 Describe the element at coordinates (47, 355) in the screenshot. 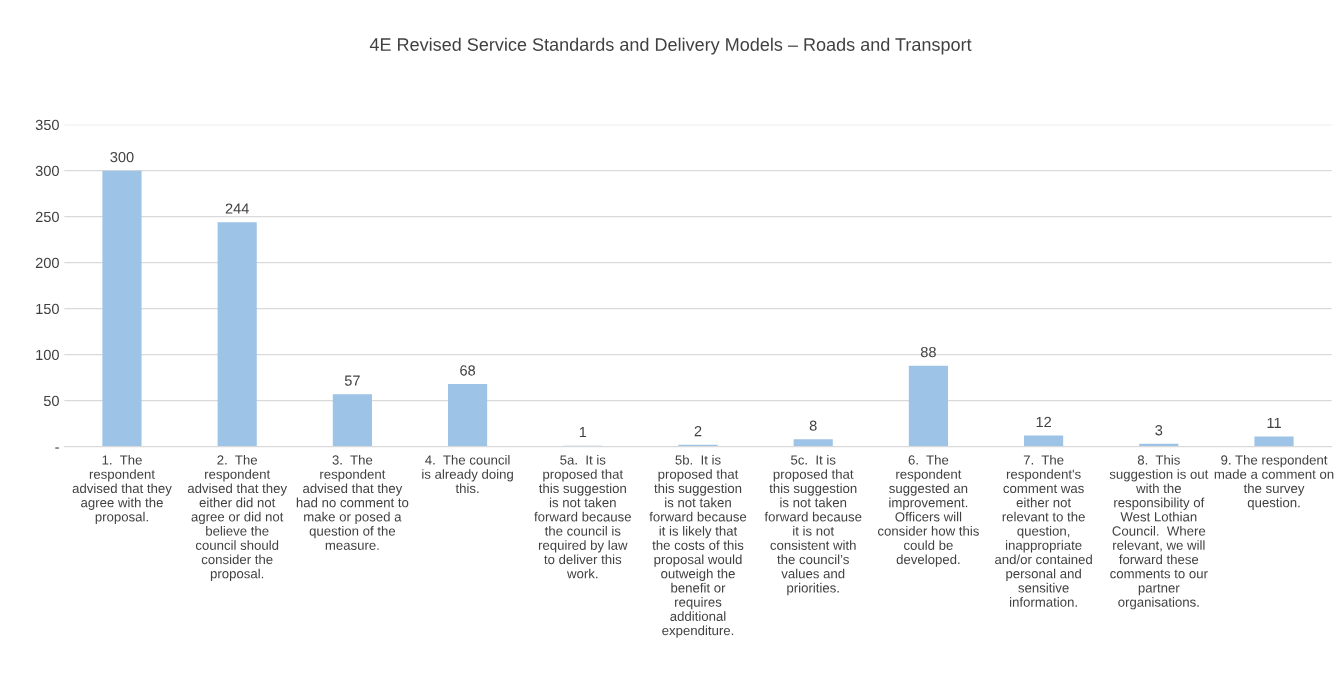

I see `y-tick-label: 100` at that location.